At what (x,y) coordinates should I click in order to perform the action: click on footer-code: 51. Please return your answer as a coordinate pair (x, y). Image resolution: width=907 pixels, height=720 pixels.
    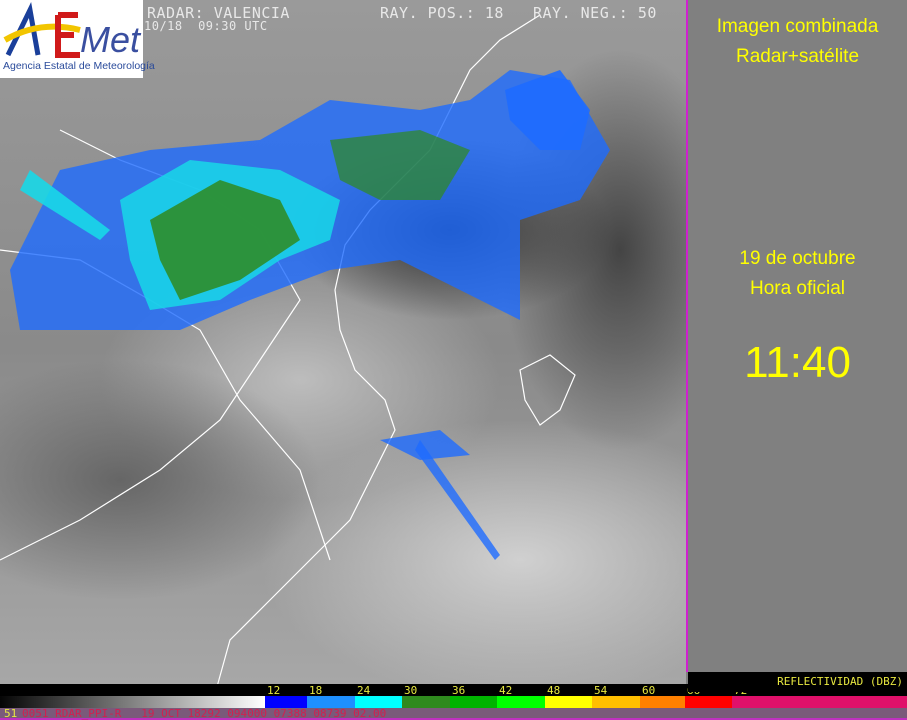
    Looking at the image, I should click on (11, 713).